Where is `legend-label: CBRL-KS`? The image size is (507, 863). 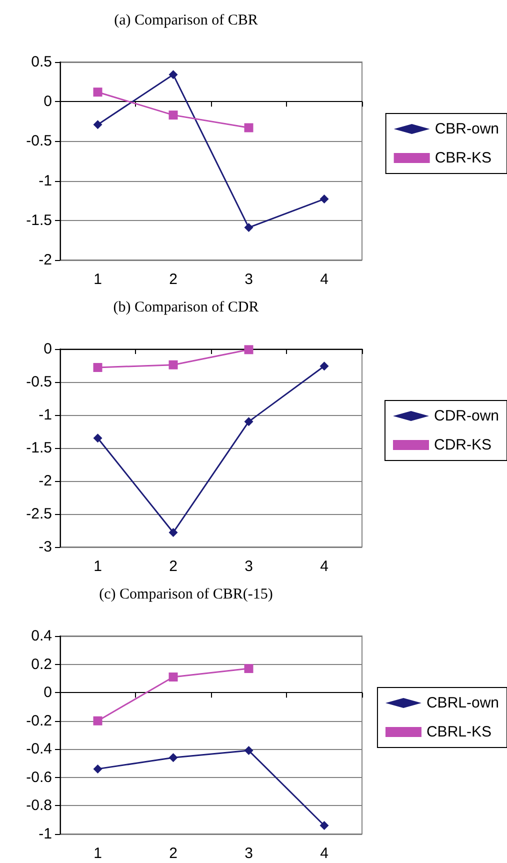 legend-label: CBRL-KS is located at coordinates (459, 732).